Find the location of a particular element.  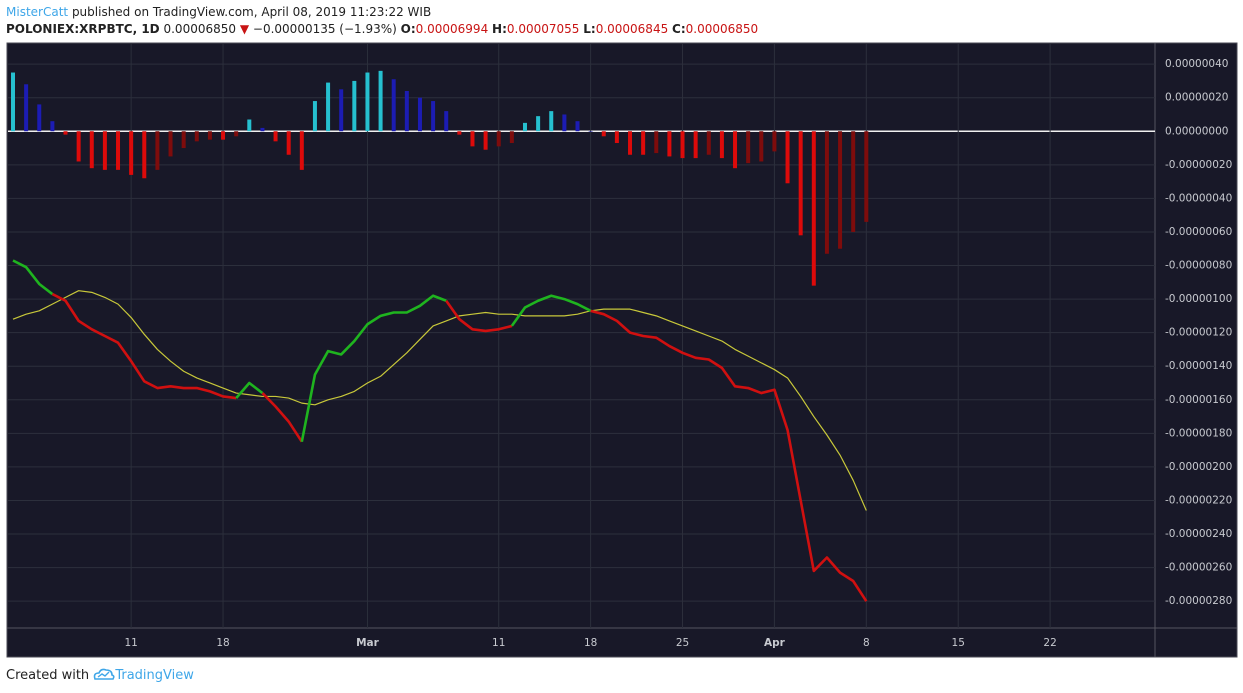

ohlc-label: H: is located at coordinates (499, 29).